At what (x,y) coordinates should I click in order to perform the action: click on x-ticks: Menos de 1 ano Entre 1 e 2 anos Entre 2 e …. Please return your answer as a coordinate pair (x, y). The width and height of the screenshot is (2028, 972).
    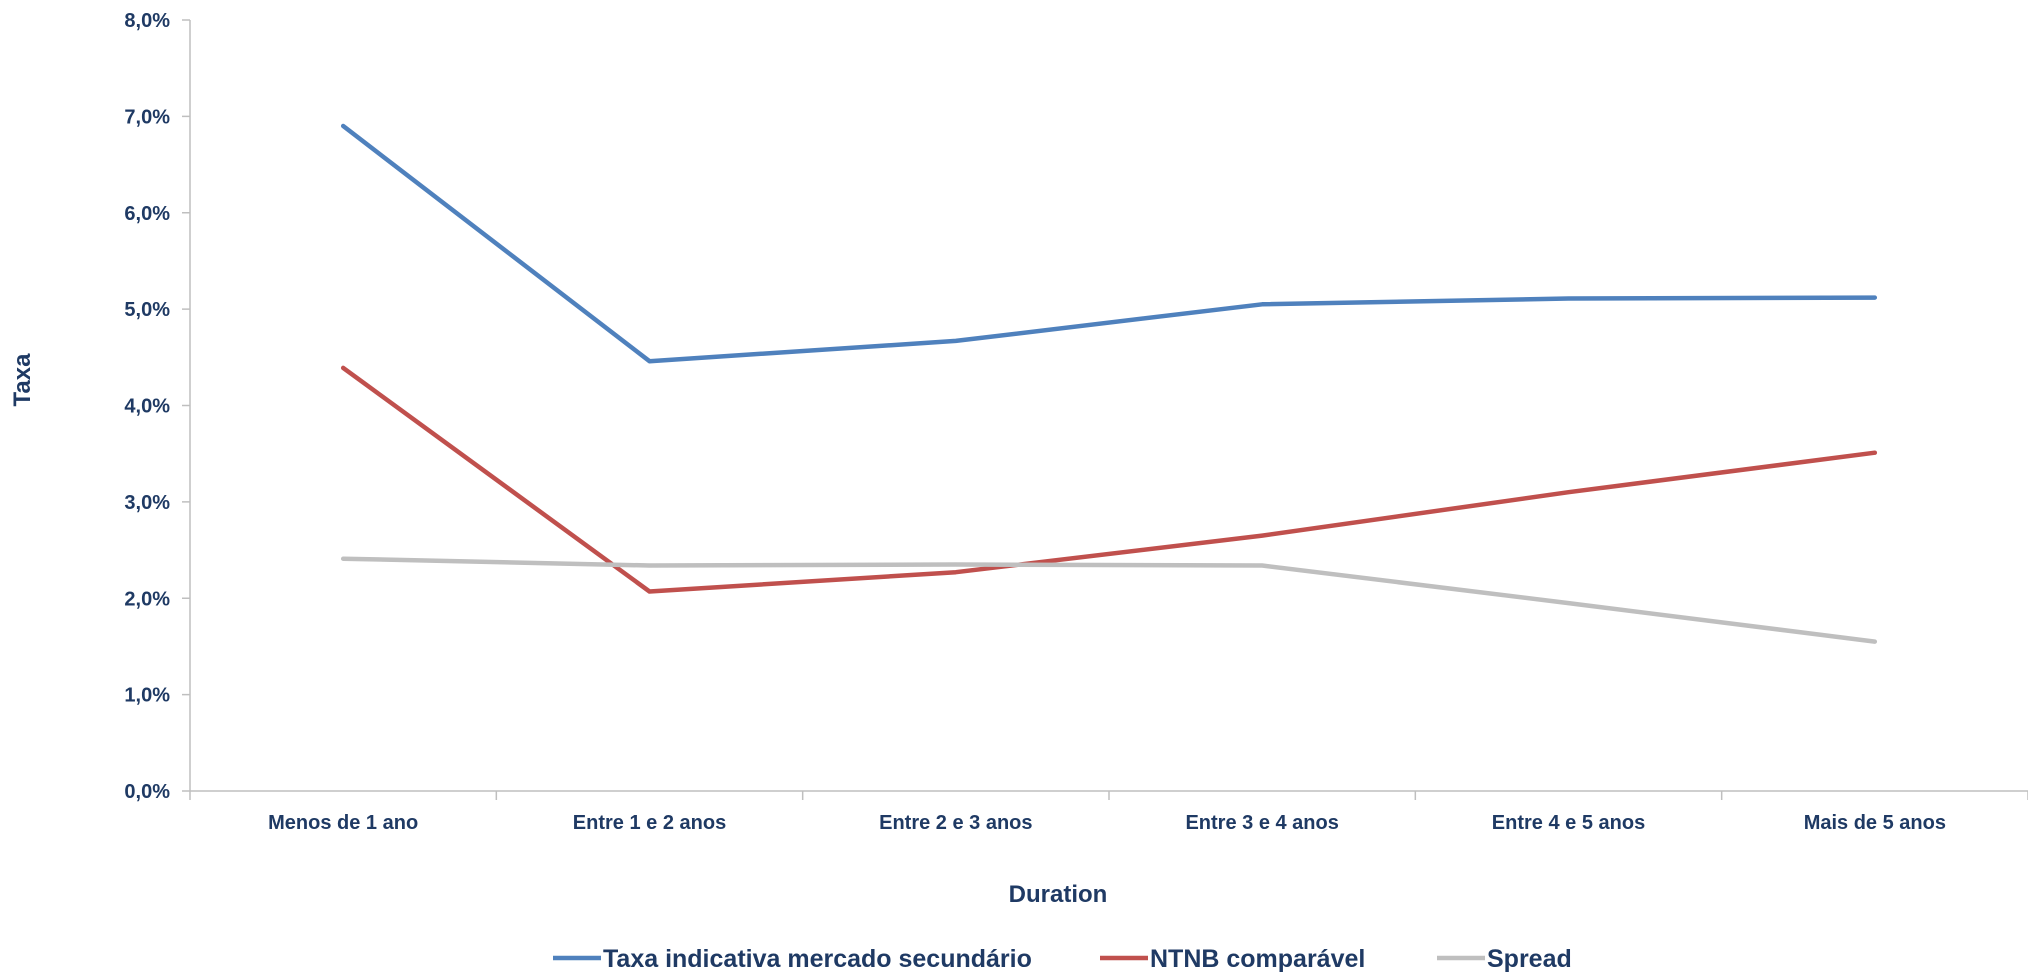
    Looking at the image, I should click on (1108, 812).